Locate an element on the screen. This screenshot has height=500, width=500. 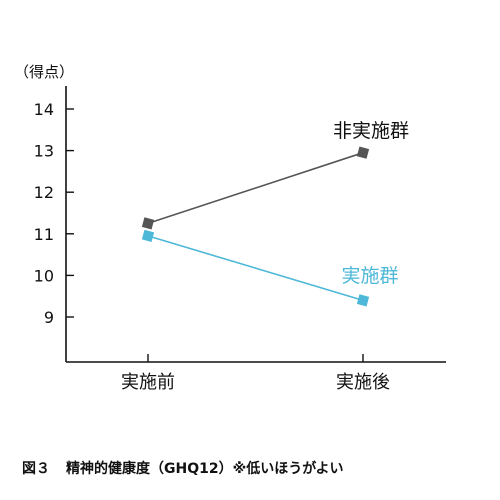
series-label: 実施群 is located at coordinates (369, 276).